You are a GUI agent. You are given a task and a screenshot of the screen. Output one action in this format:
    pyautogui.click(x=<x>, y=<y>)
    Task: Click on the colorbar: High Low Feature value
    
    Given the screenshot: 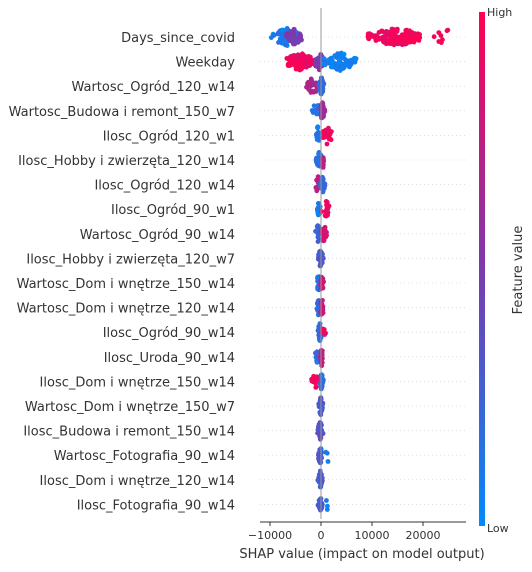 What is the action you would take?
    pyautogui.click(x=502, y=270)
    